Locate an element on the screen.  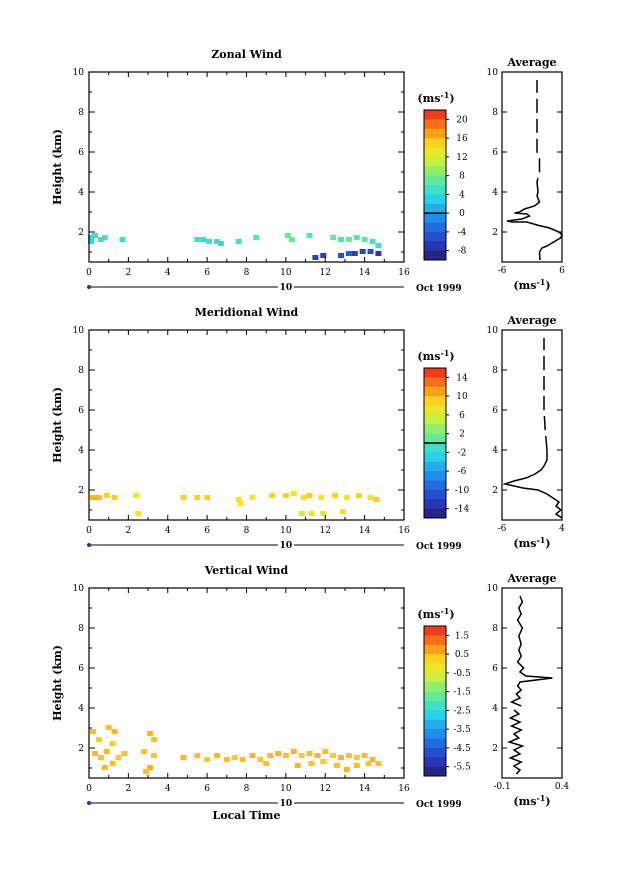
y-axis-label: Height (km) is located at coordinates (57, 167).